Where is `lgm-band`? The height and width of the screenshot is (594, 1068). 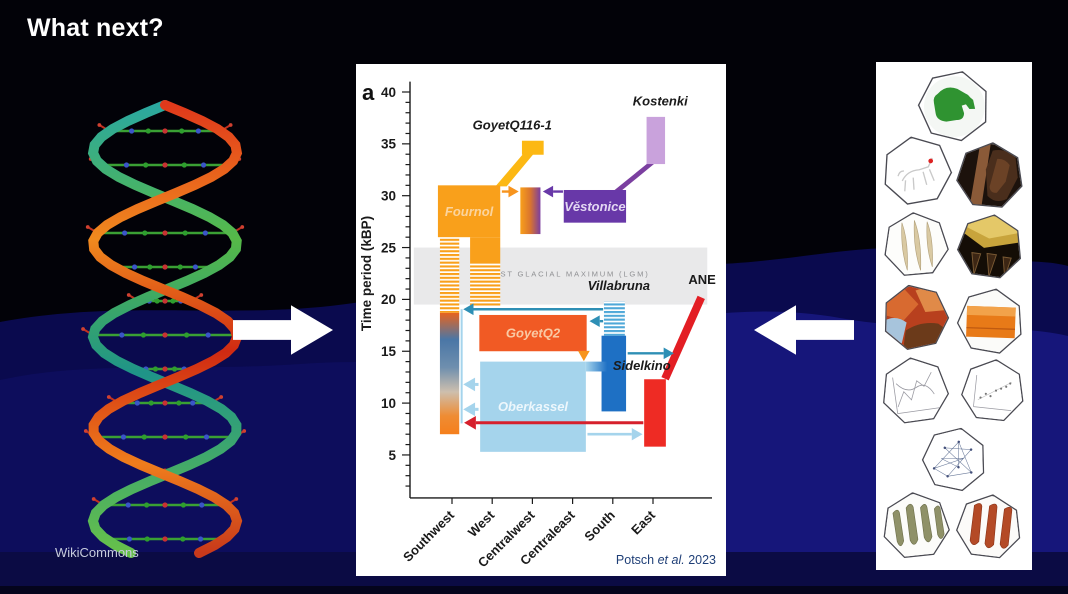
lgm-band is located at coordinates (560, 276).